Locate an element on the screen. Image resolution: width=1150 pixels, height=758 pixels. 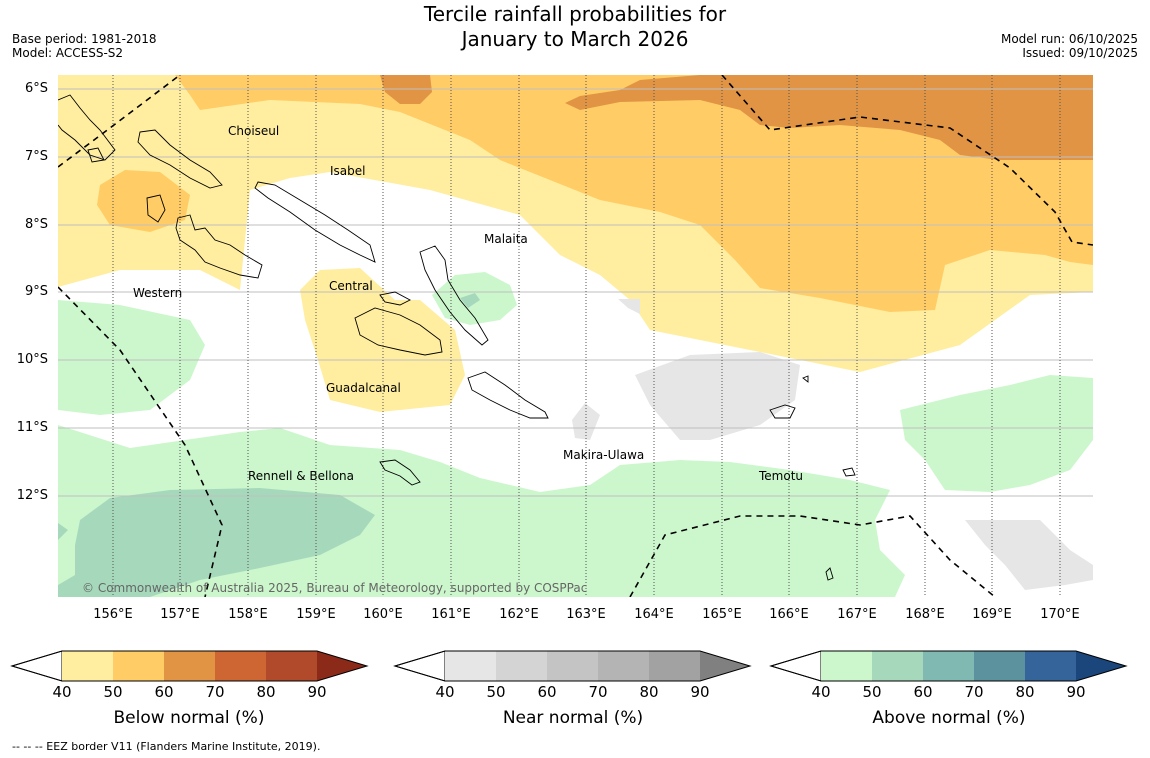
province-label: Rennell & Bellona is located at coordinates (301, 476).